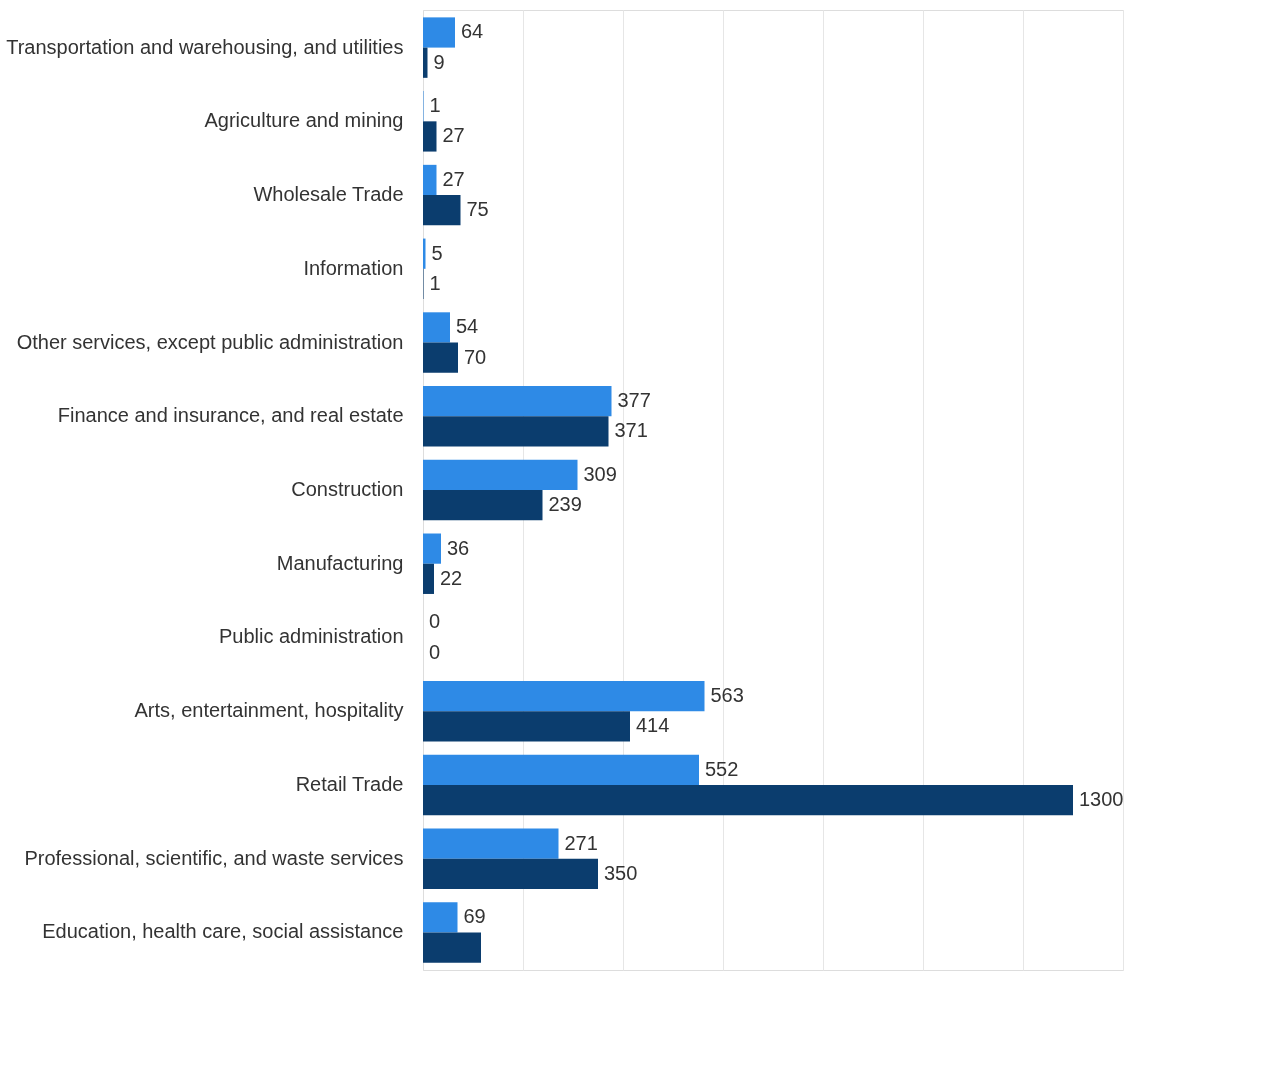  What do you see at coordinates (223, 931) in the screenshot?
I see `y-tick-label: Education, health care, social assistance` at bounding box center [223, 931].